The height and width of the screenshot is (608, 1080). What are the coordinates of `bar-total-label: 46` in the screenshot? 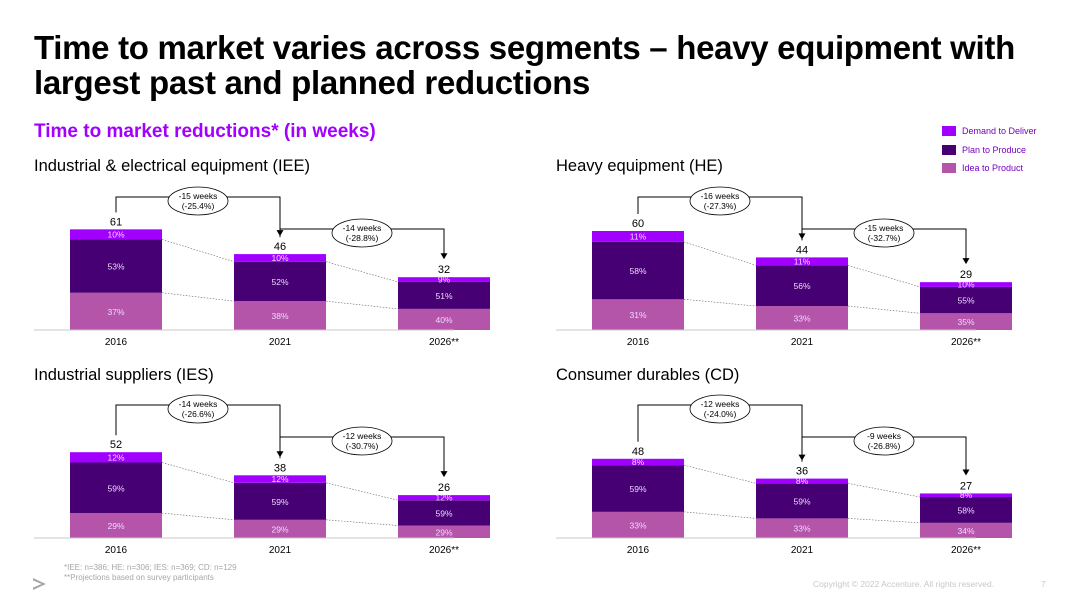 It's located at (280, 247).